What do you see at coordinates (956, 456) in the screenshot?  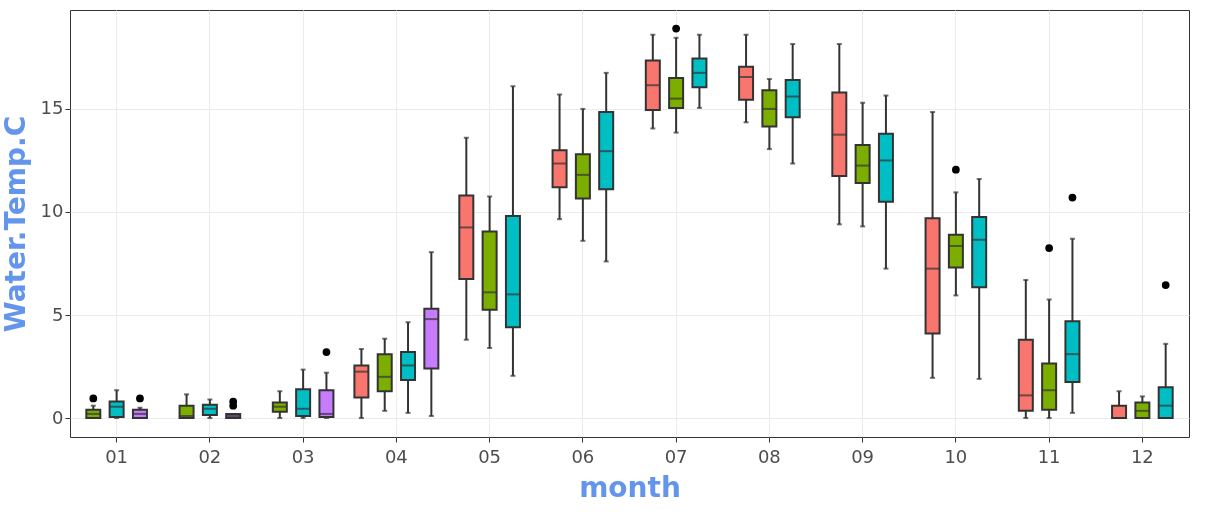 I see `x-tick-label: 10` at bounding box center [956, 456].